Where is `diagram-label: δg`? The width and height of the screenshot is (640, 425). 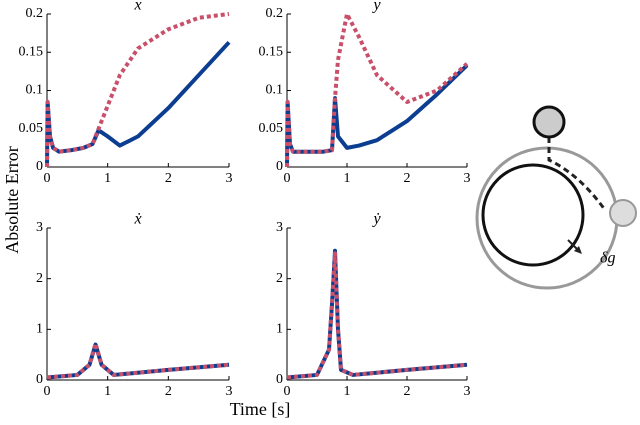 diagram-label: δg is located at coordinates (607, 258).